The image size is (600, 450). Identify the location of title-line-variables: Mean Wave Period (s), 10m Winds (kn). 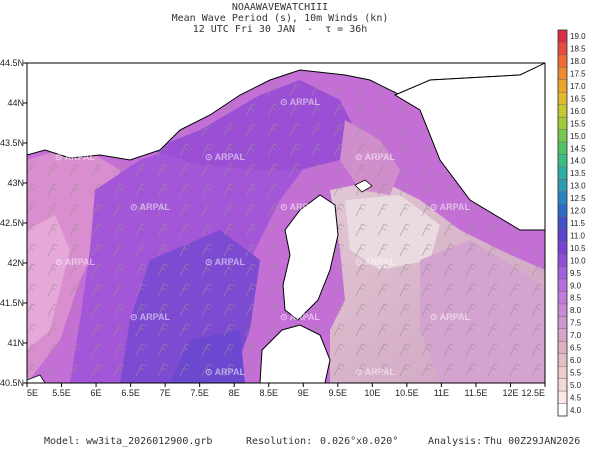
(280, 18).